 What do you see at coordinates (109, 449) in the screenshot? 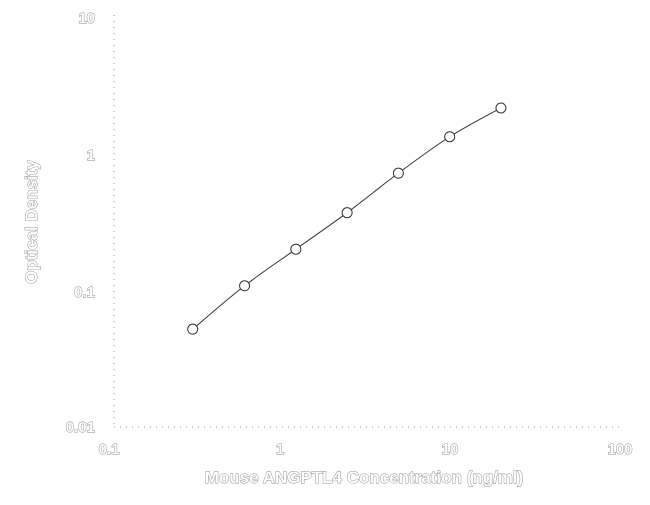
I see `x-tick-label-0.1: 0.1` at bounding box center [109, 449].